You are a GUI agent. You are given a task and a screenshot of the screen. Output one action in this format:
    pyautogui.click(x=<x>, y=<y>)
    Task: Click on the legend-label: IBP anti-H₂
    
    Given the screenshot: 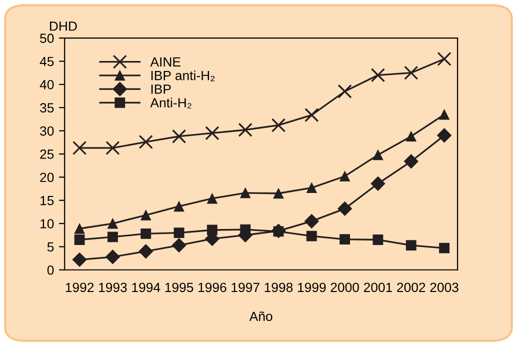 What is the action you would take?
    pyautogui.click(x=183, y=76)
    